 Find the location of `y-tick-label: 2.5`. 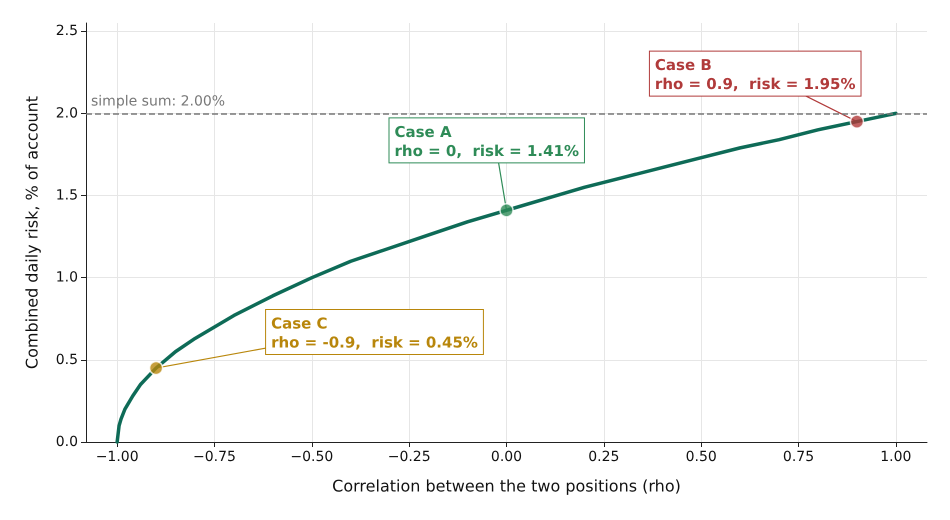

y-tick-label: 2.5 is located at coordinates (67, 31).